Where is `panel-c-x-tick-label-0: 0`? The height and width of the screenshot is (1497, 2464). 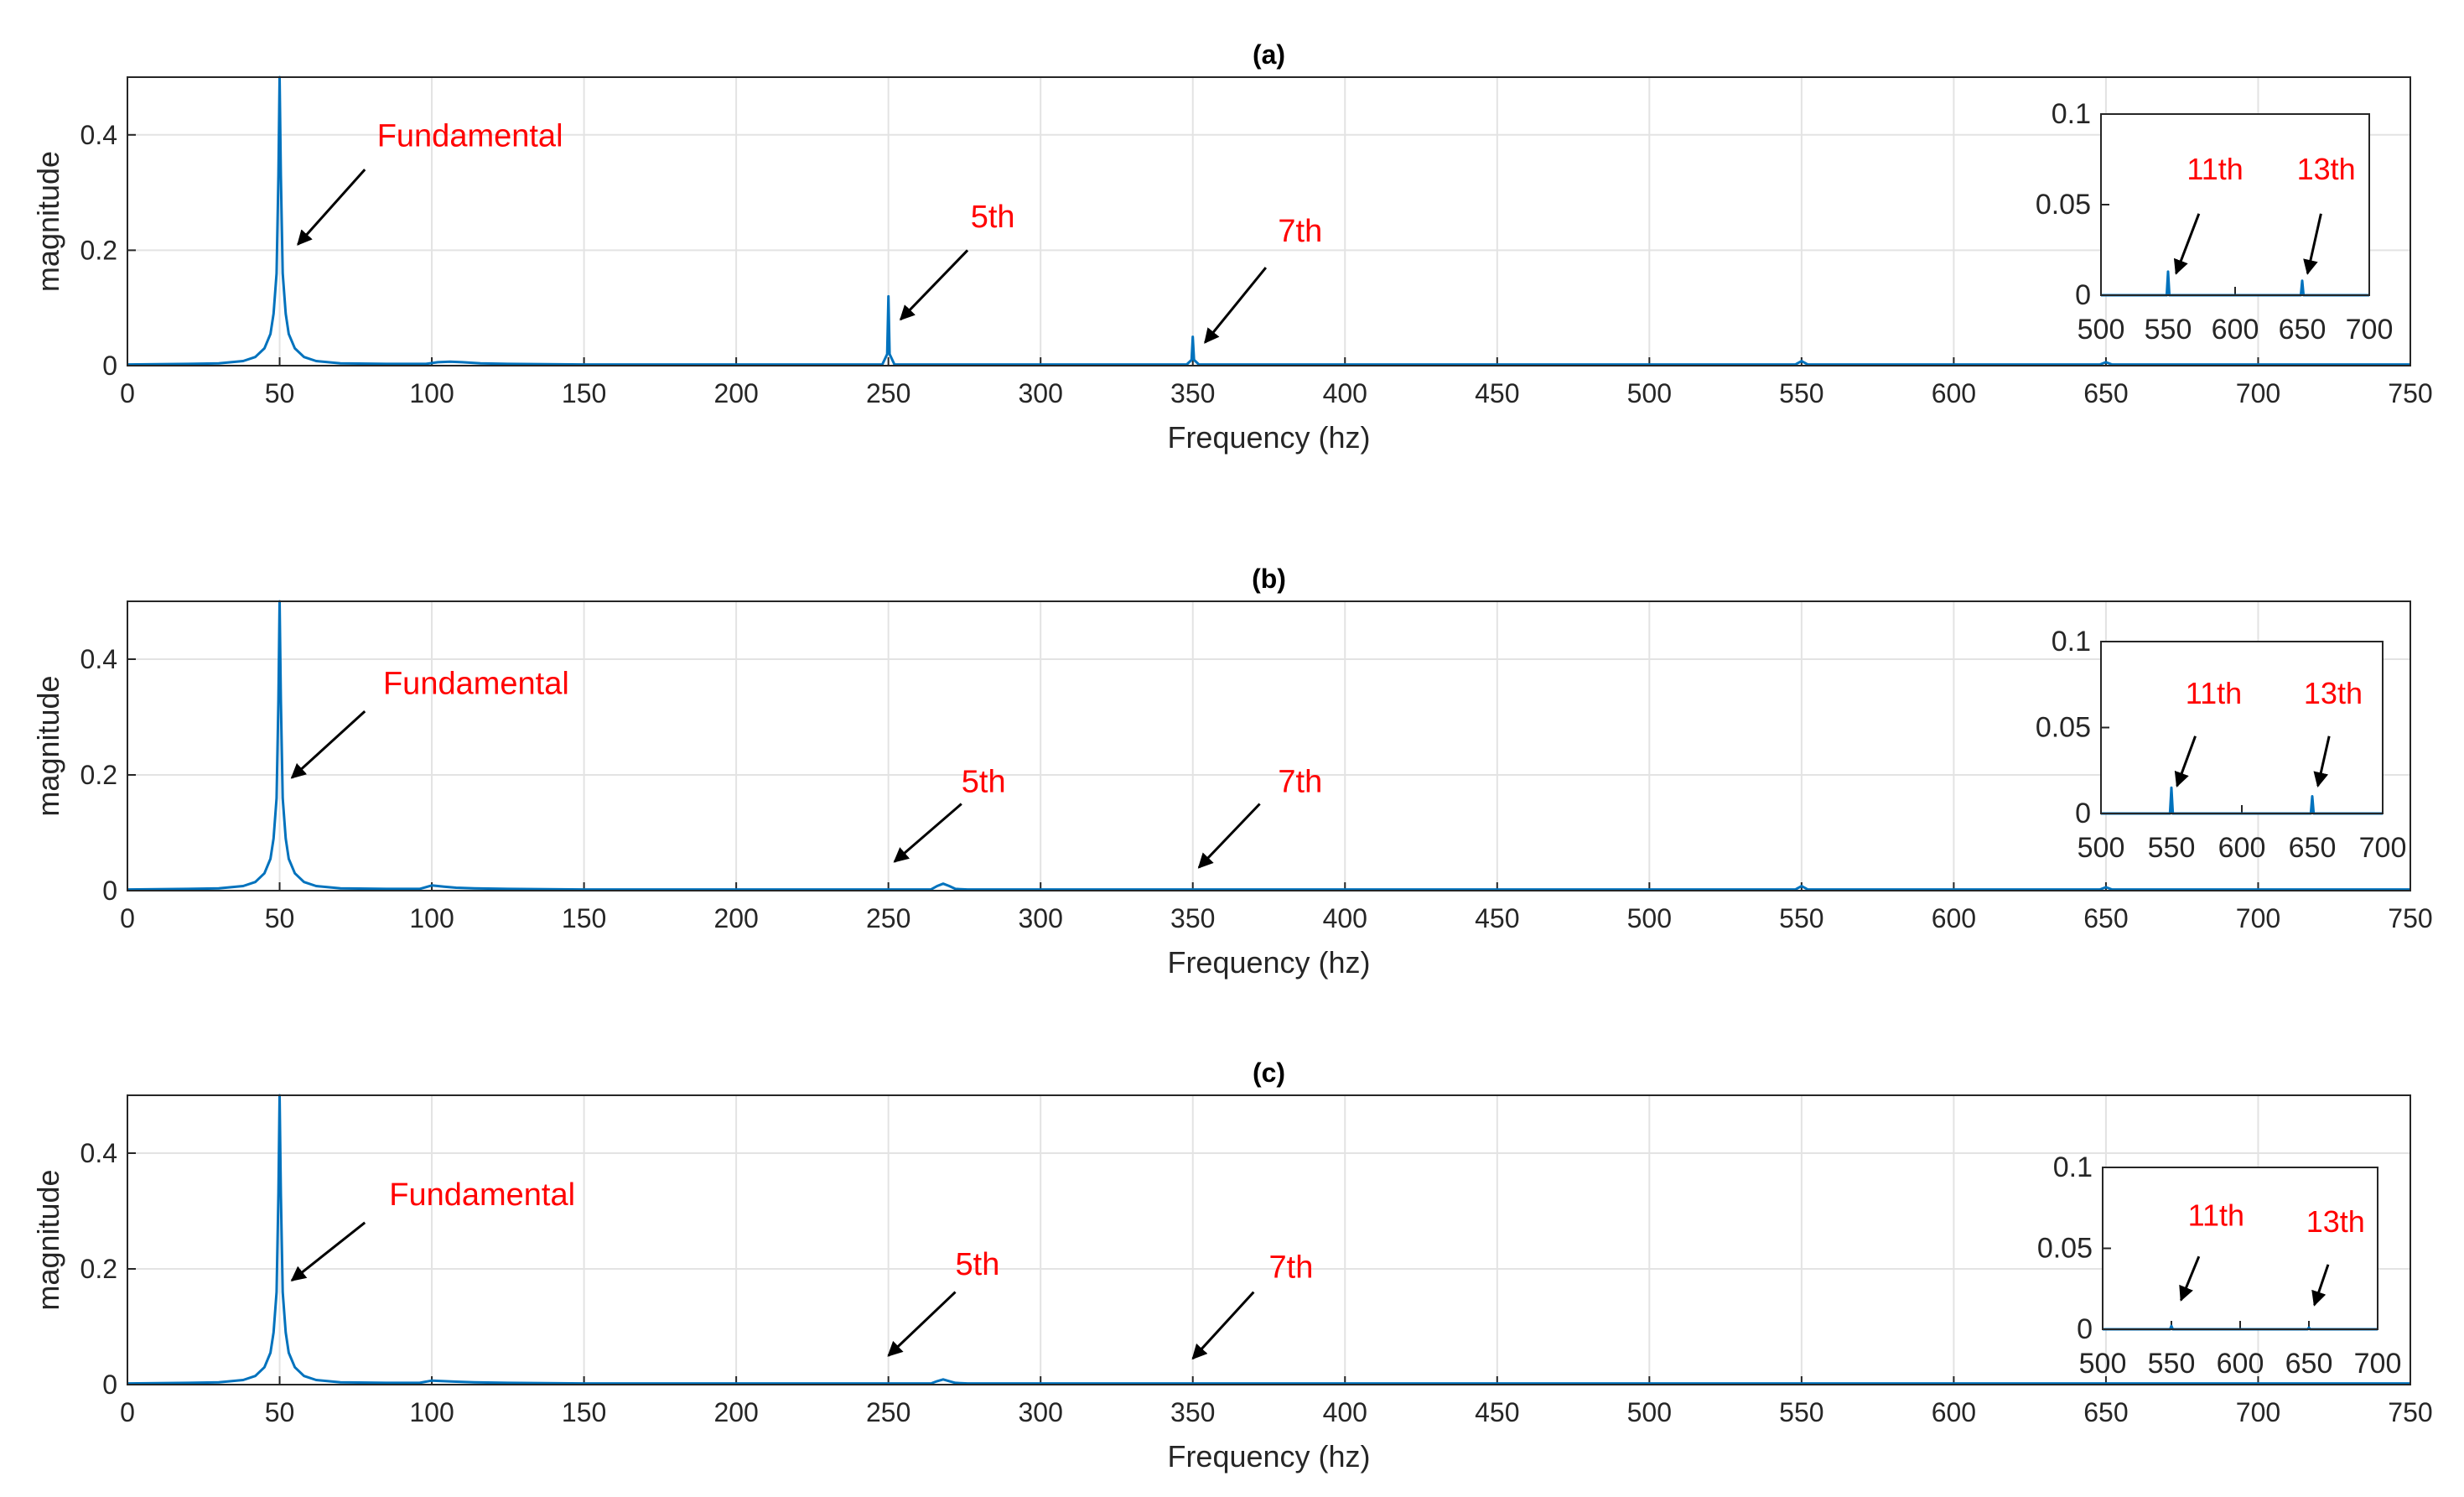 panel-c-x-tick-label-0: 0 is located at coordinates (128, 1412).